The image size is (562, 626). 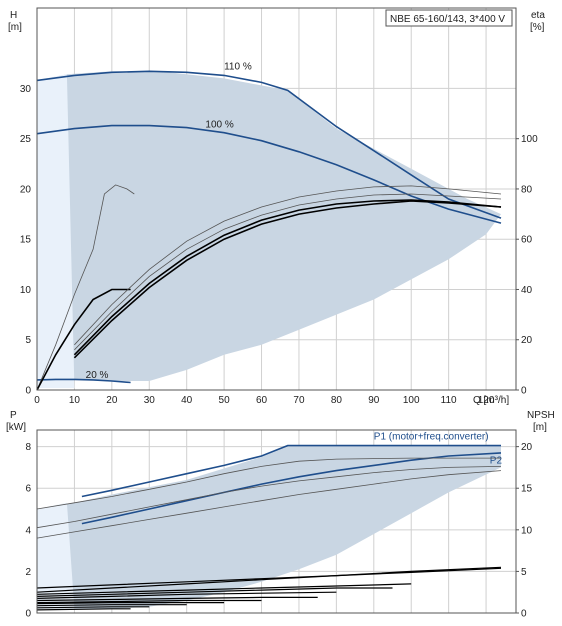 I want to click on chart-title-box: NBE 65-160/143, 3*400 V, so click(x=449, y=18).